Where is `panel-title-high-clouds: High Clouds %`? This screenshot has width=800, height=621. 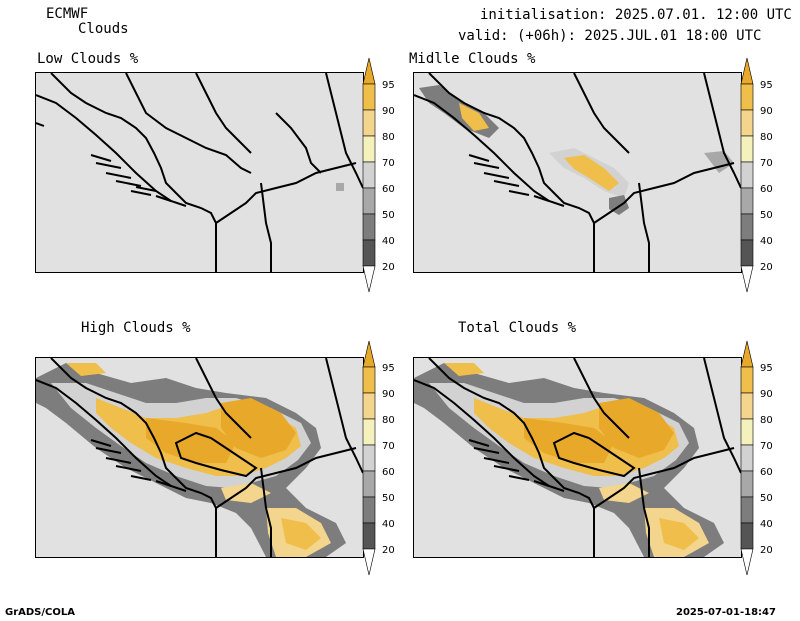
panel-title-high-clouds: High Clouds % is located at coordinates (136, 328).